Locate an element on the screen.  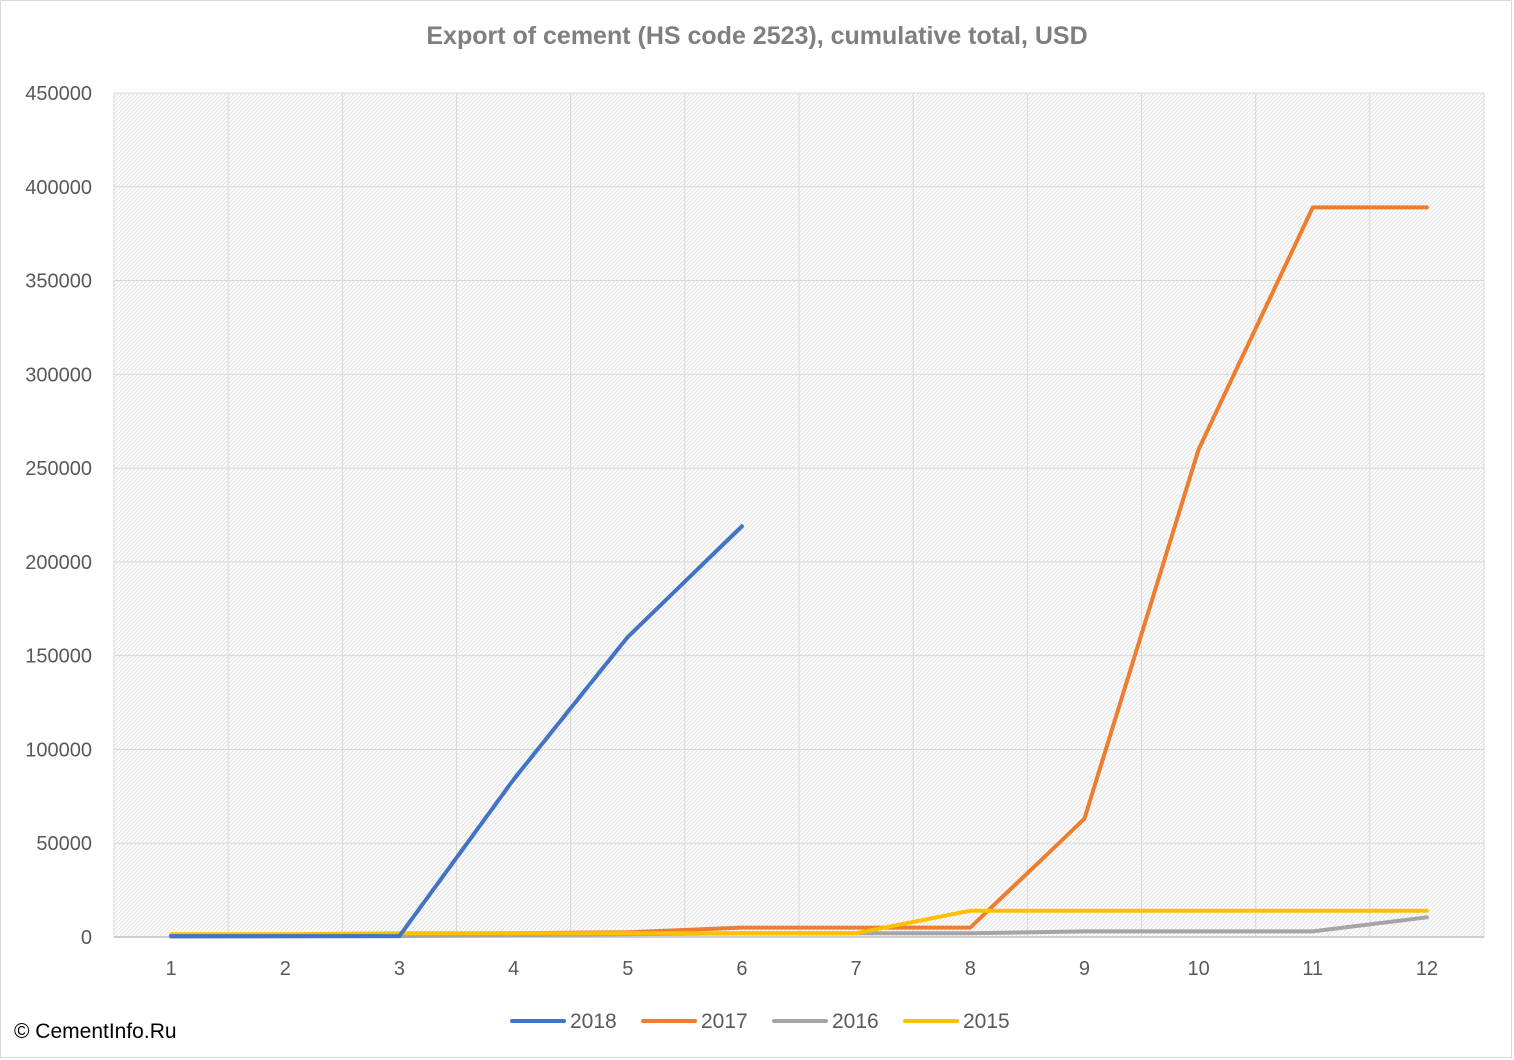
y-tick-label: 350000 is located at coordinates (58, 282).